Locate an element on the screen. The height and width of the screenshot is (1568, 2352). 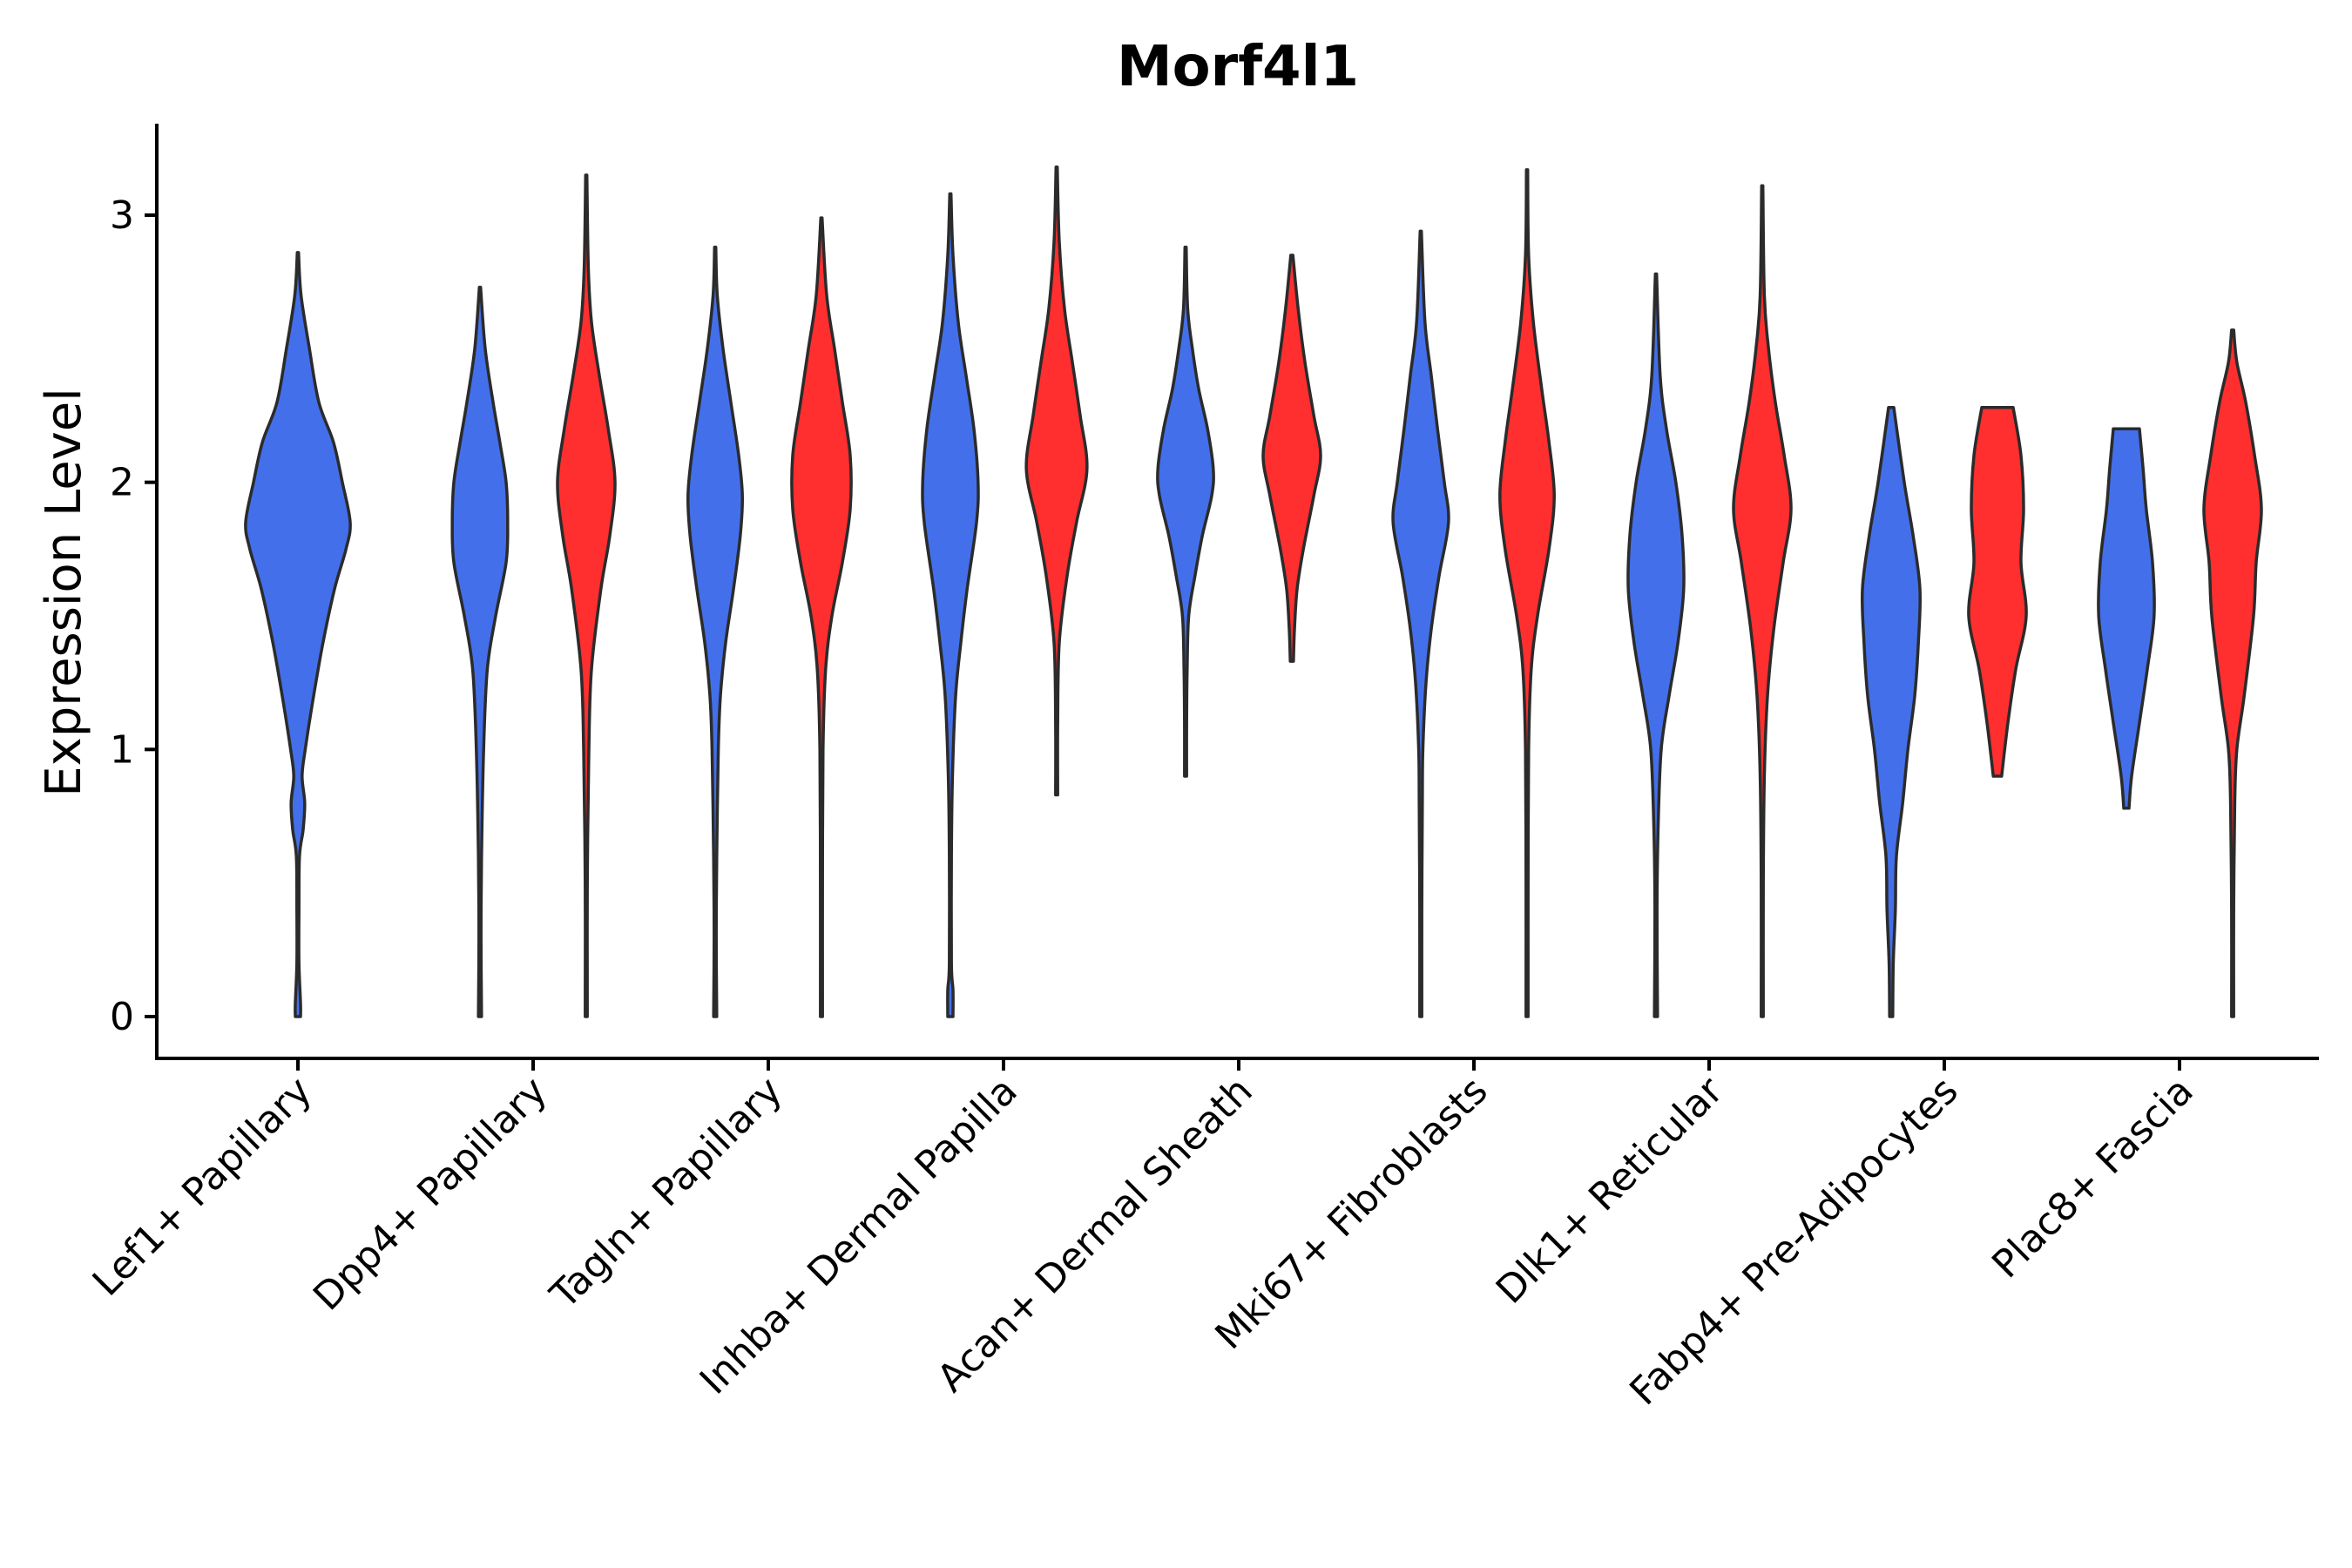
violin-group-2-tagln-papillary is located at coordinates (821, 617).